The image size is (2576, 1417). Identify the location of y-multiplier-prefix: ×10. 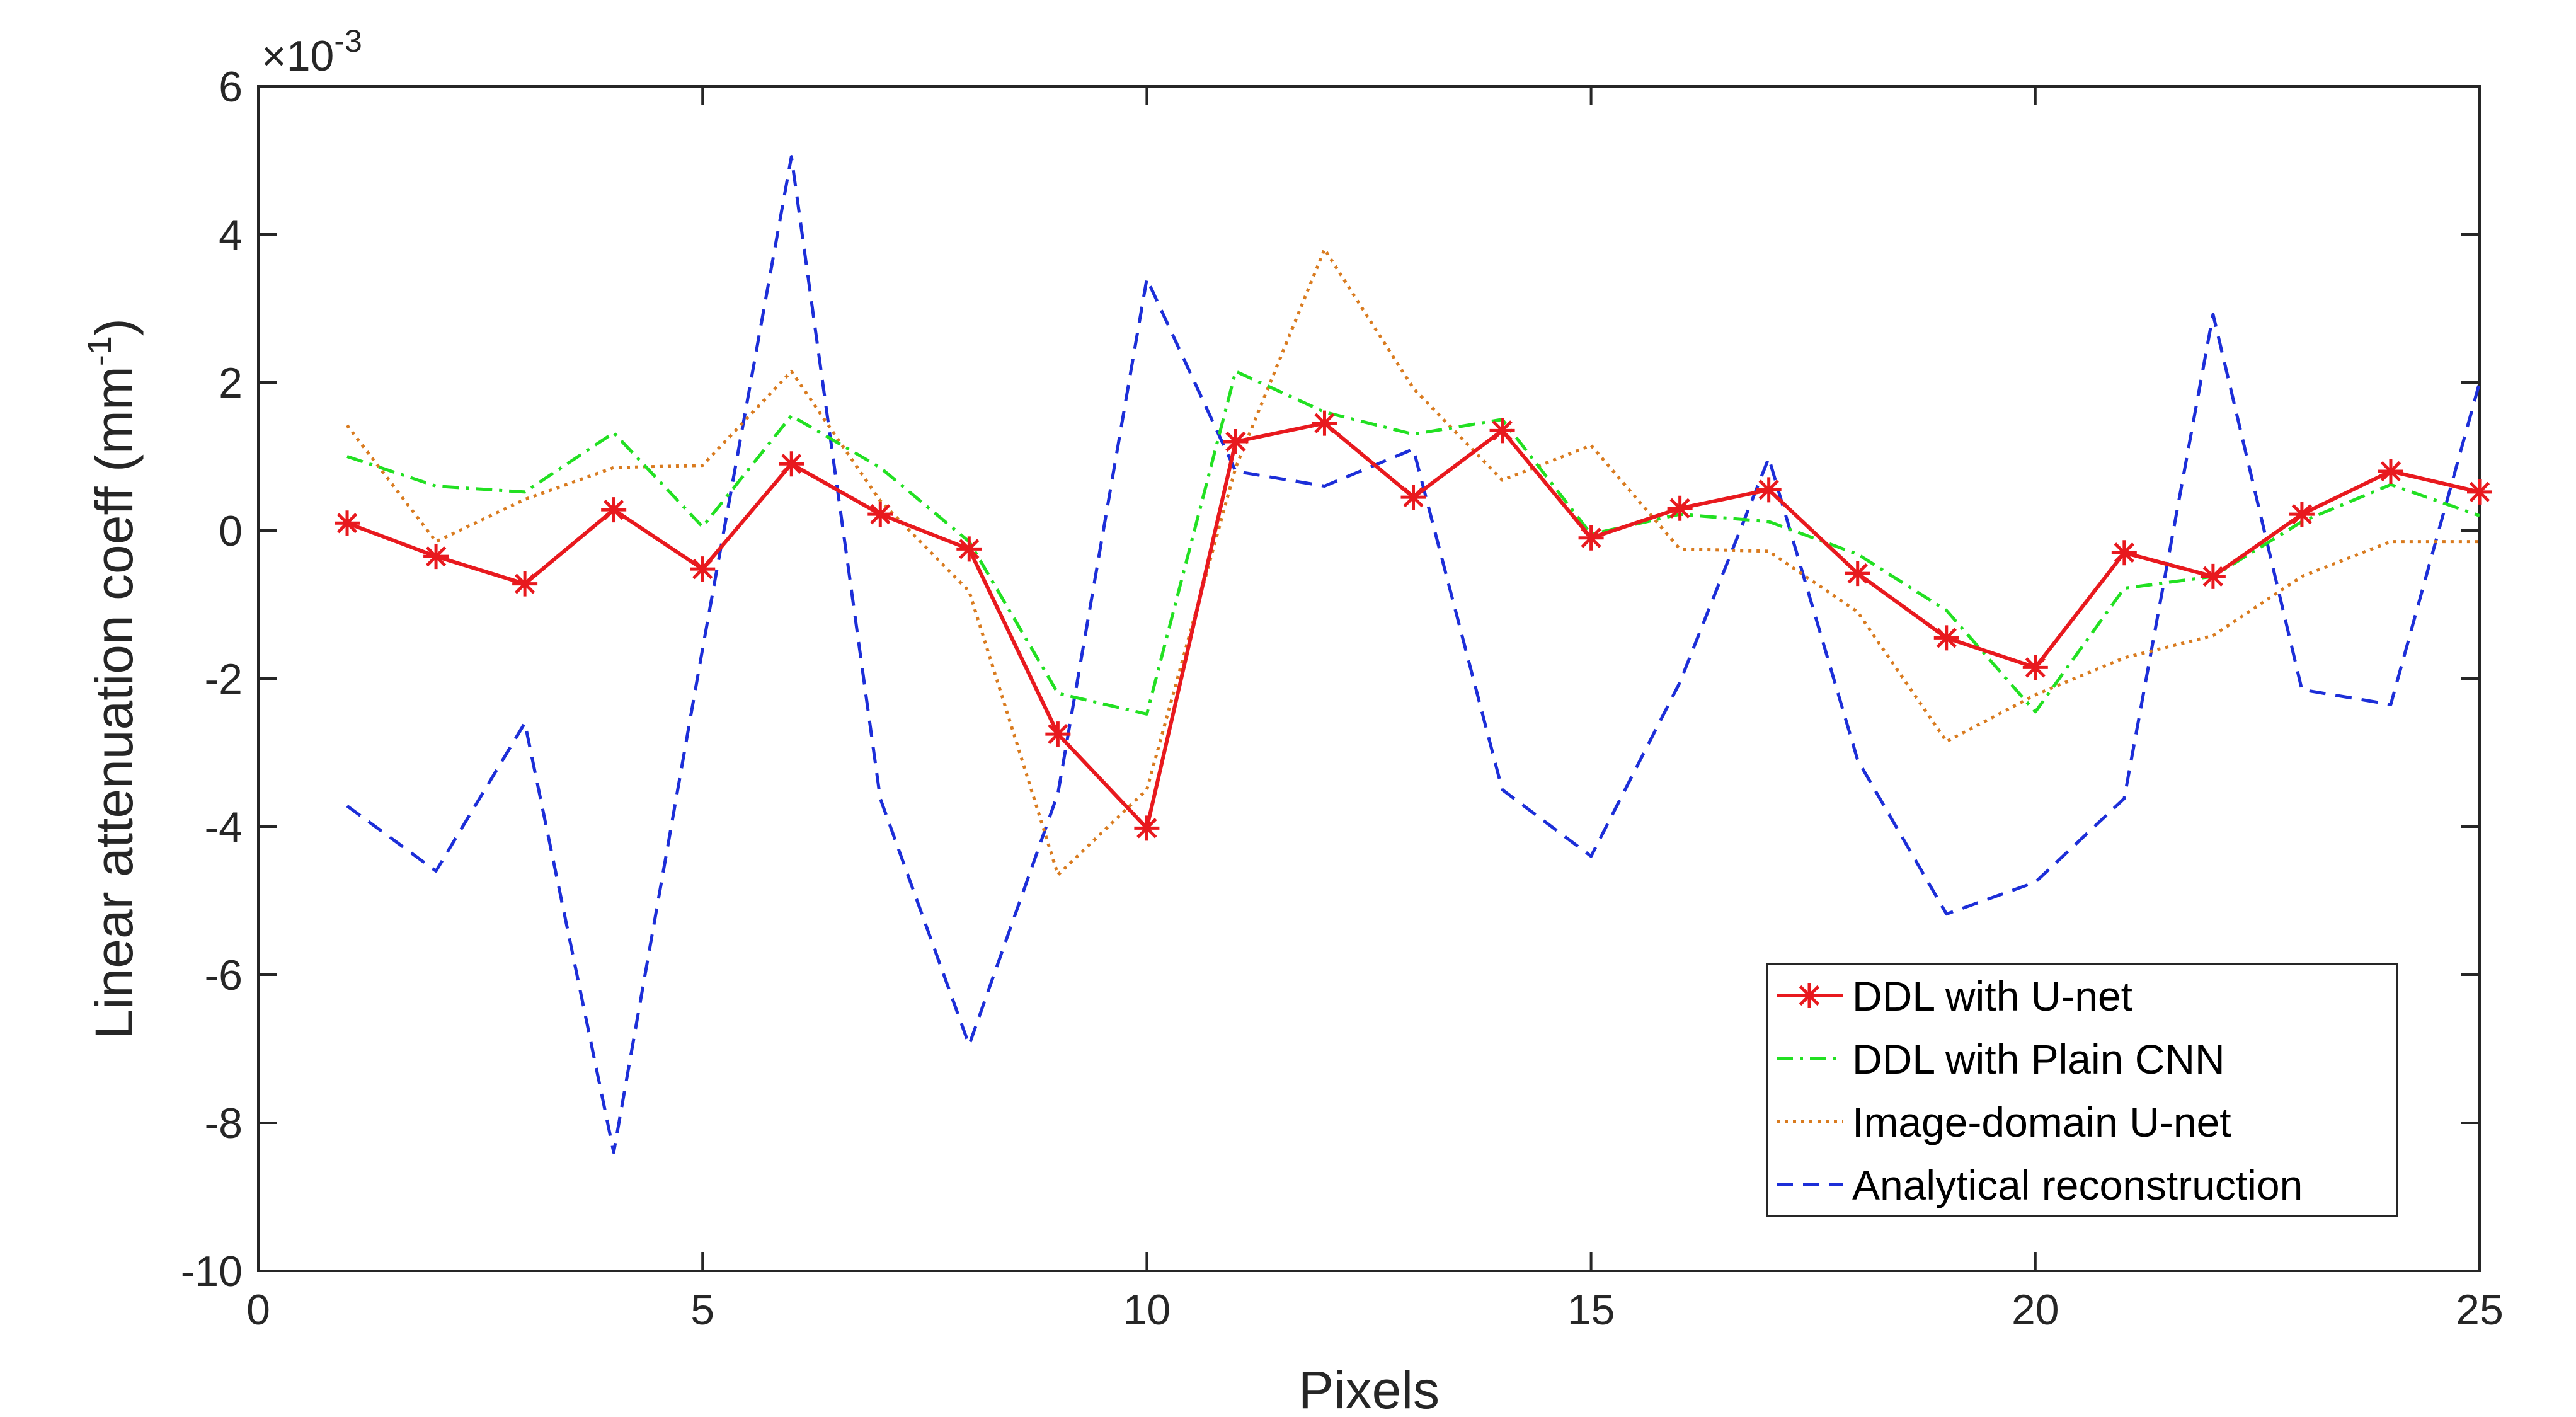
(298, 56).